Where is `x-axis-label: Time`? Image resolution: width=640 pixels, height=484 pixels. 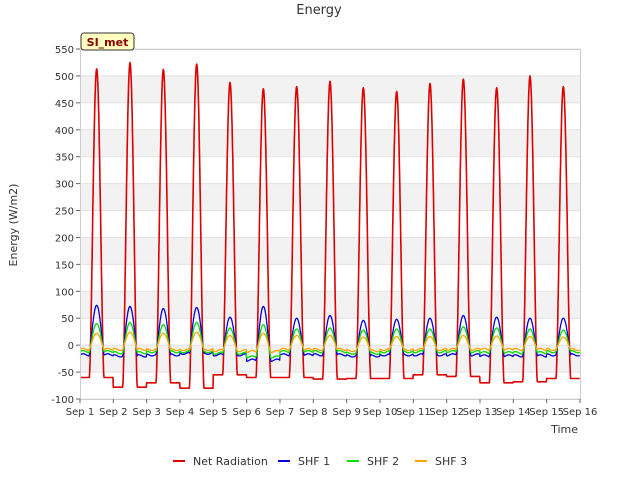 x-axis-label: Time is located at coordinates (564, 429).